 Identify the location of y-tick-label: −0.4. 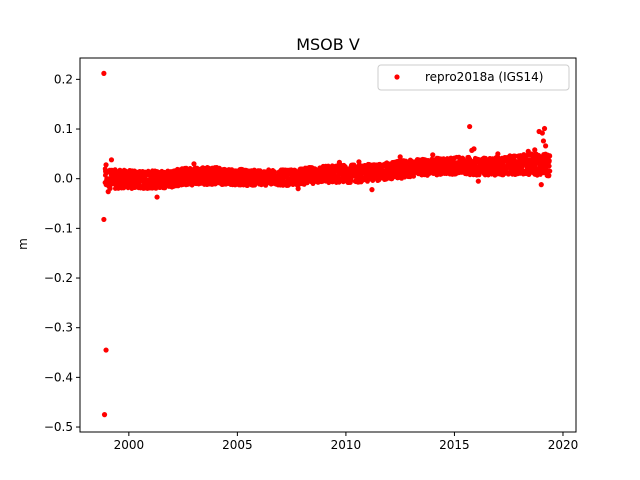
(58, 377).